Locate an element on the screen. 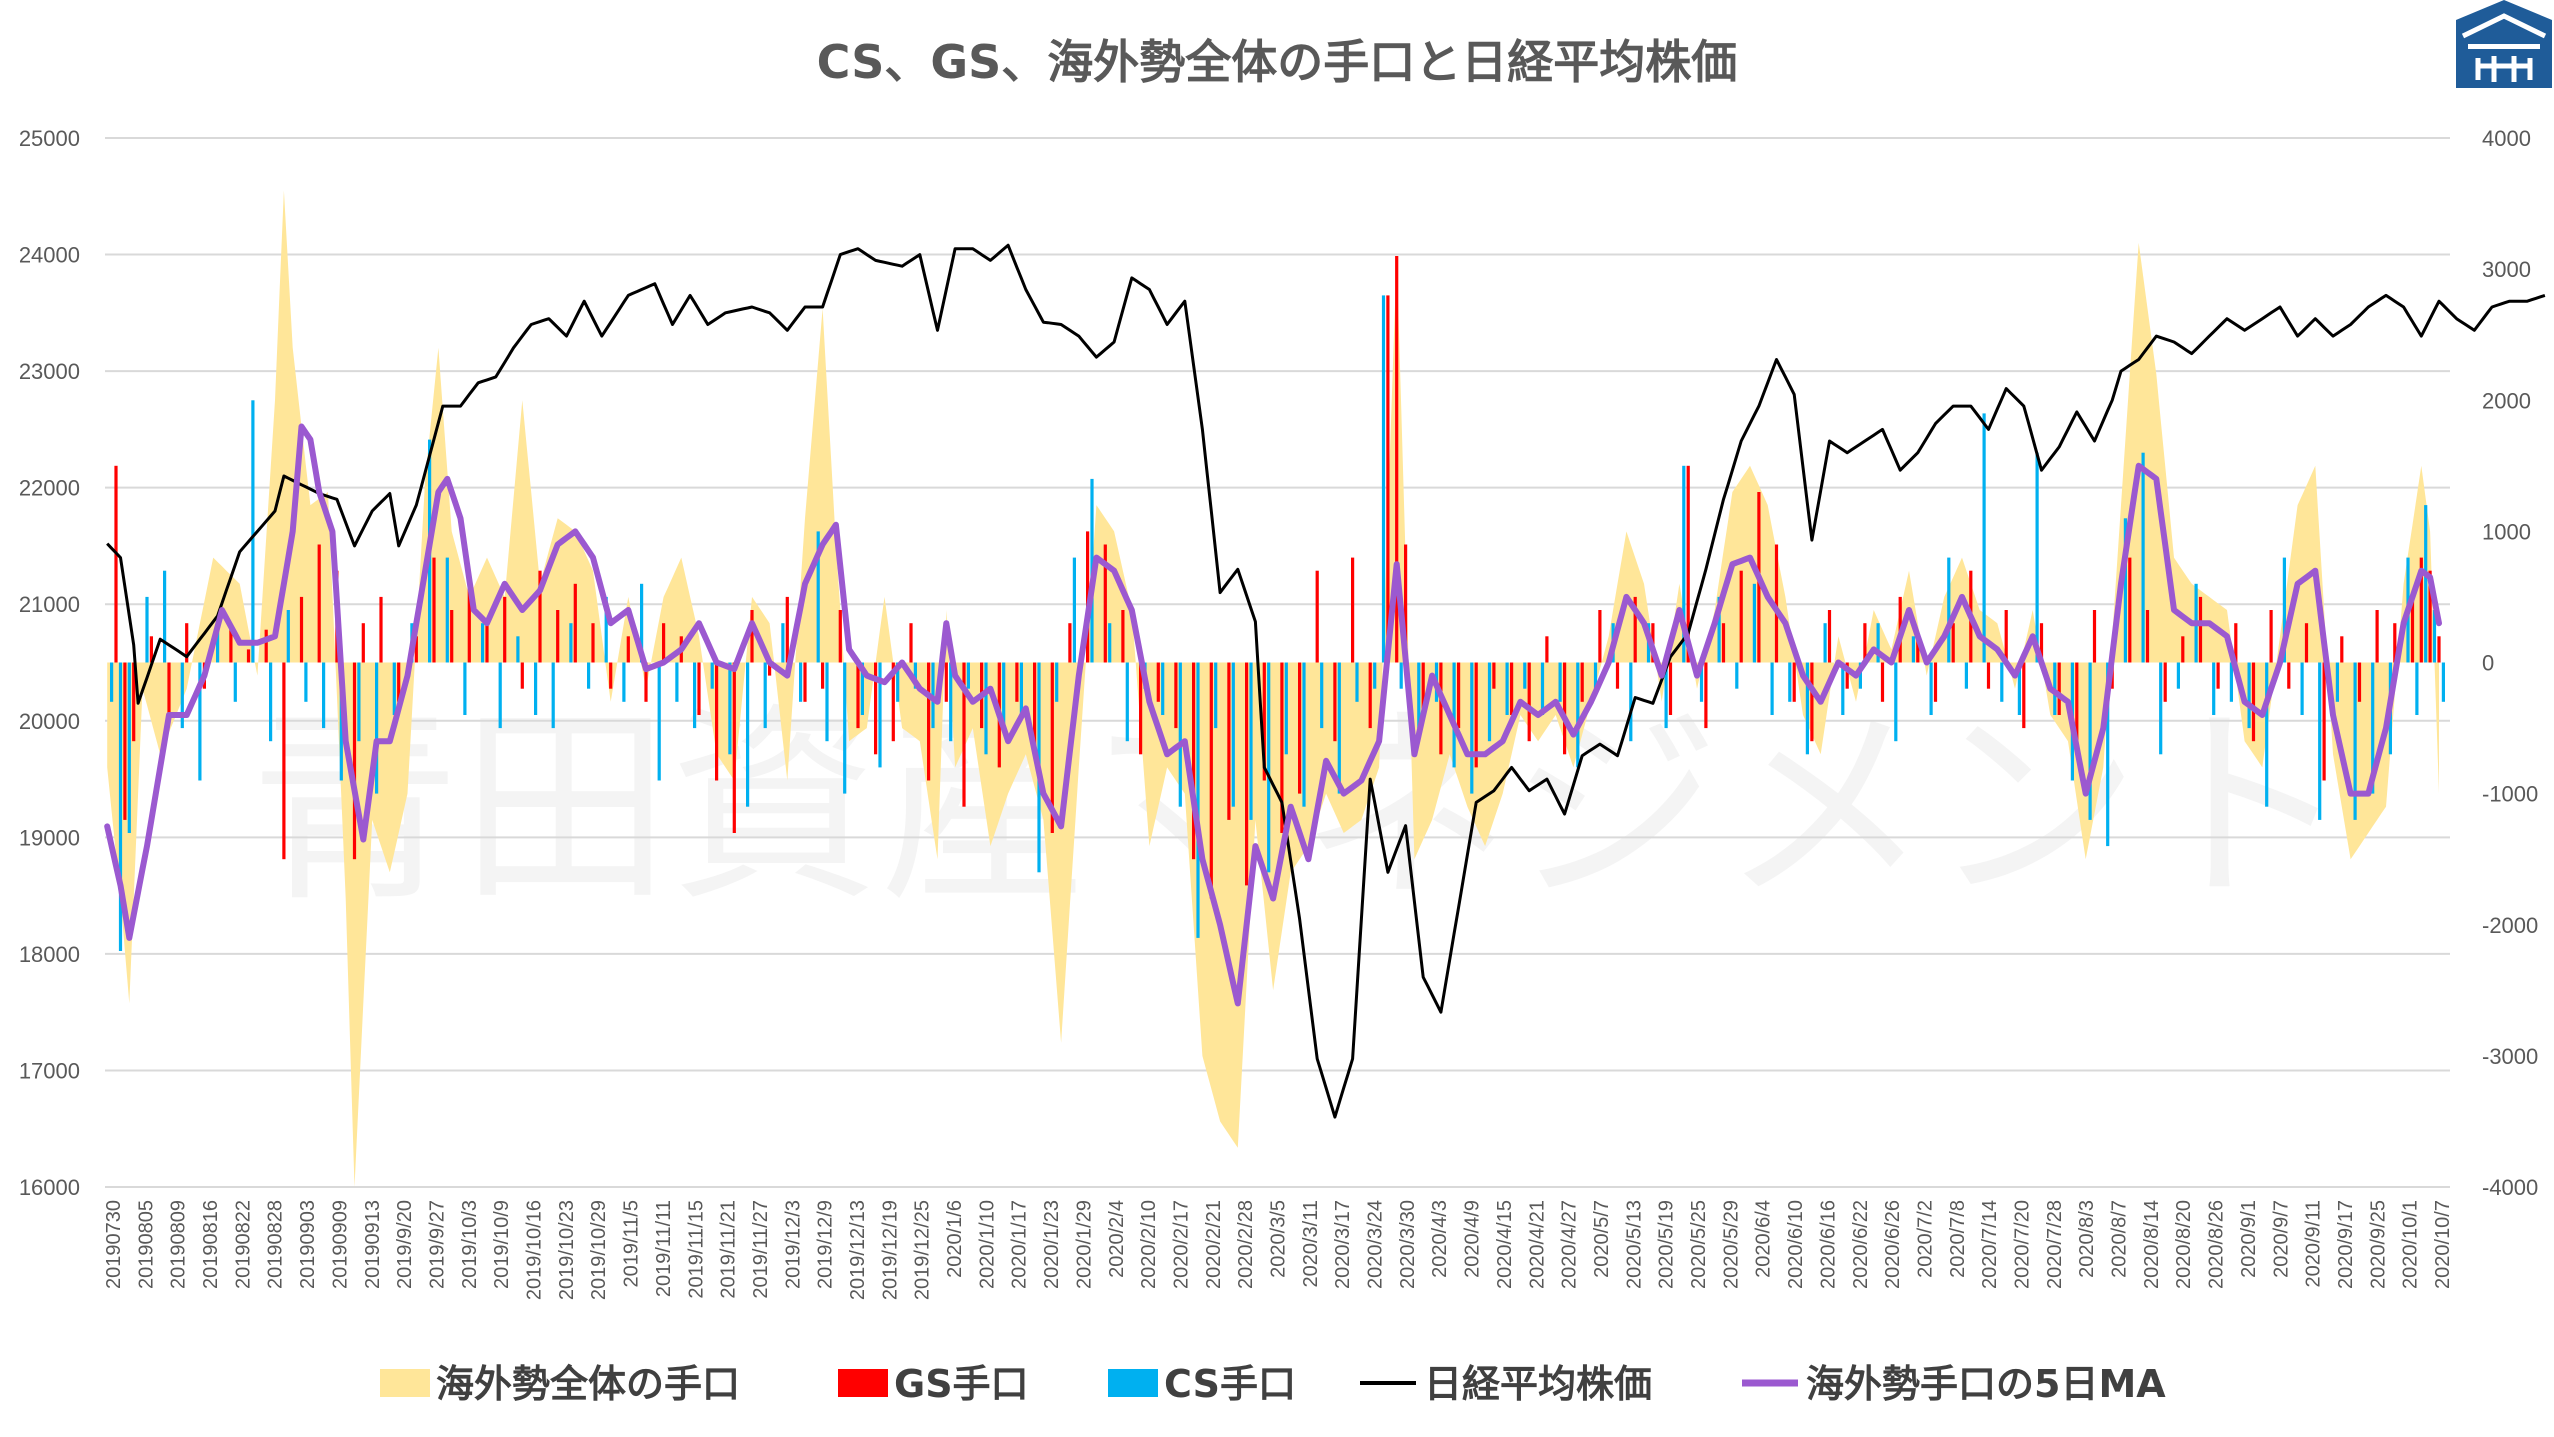  y-right-tick-label: -4000 is located at coordinates (2510, 1187).